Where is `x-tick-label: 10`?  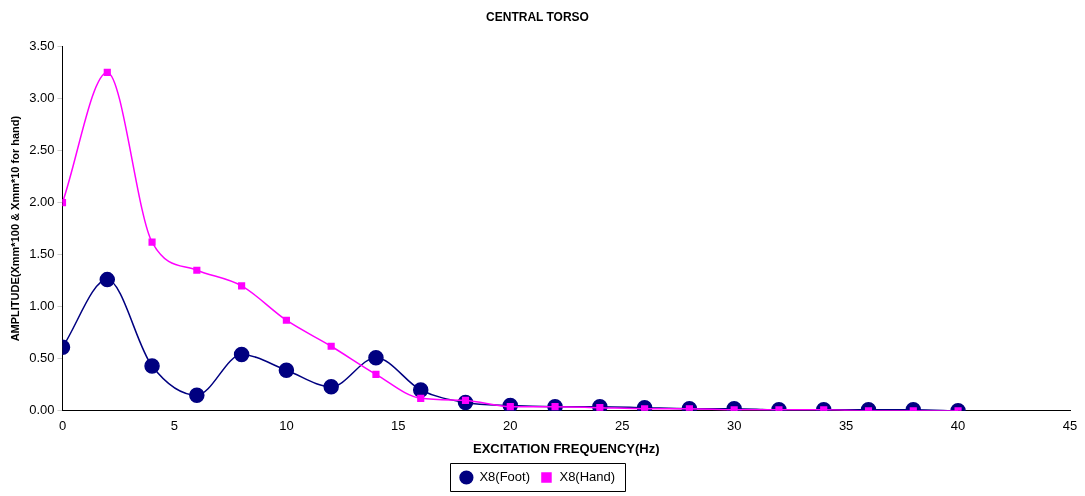
x-tick-label: 10 is located at coordinates (286, 426).